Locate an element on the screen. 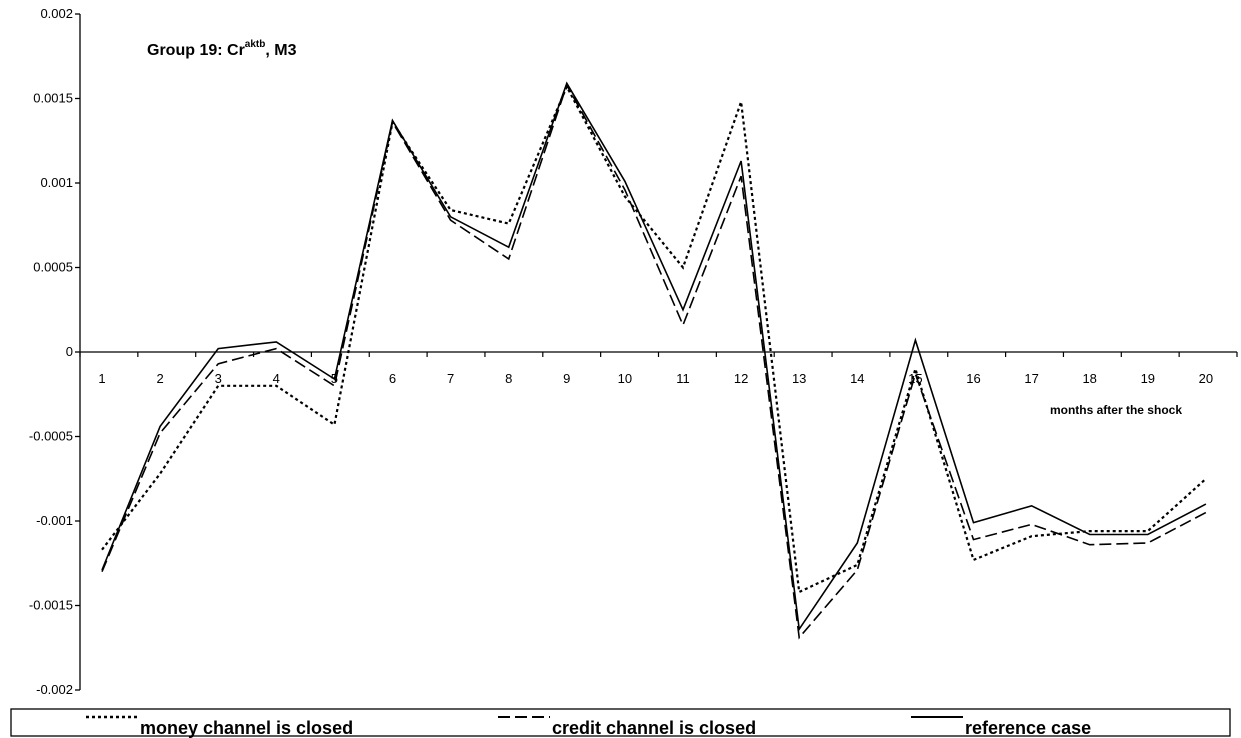 The height and width of the screenshot is (738, 1241). legend-label: reference case is located at coordinates (1028, 728).